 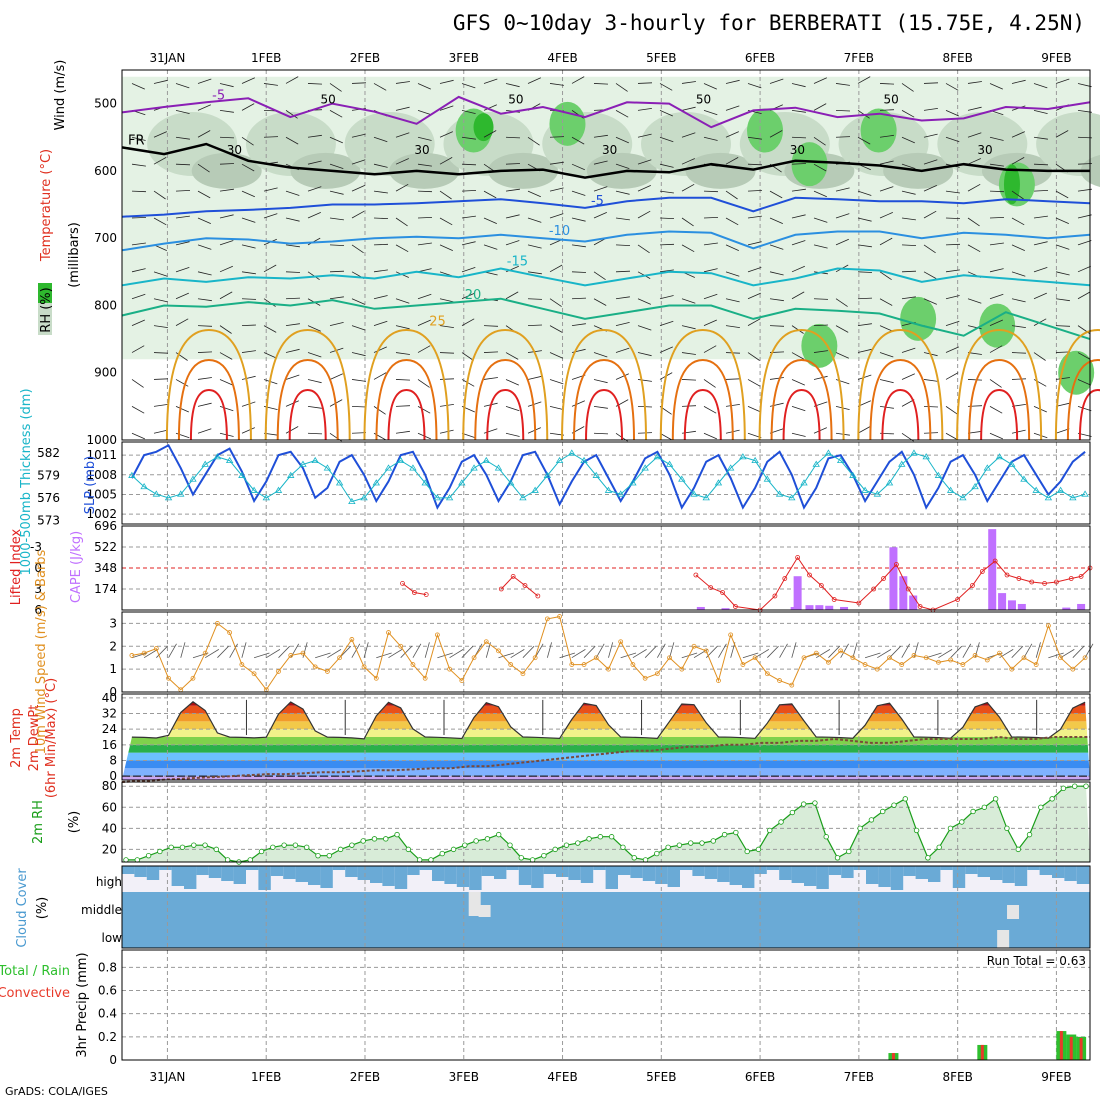 What do you see at coordinates (473, 295) in the screenshot?
I see `isotherm-label: 20` at bounding box center [473, 295].